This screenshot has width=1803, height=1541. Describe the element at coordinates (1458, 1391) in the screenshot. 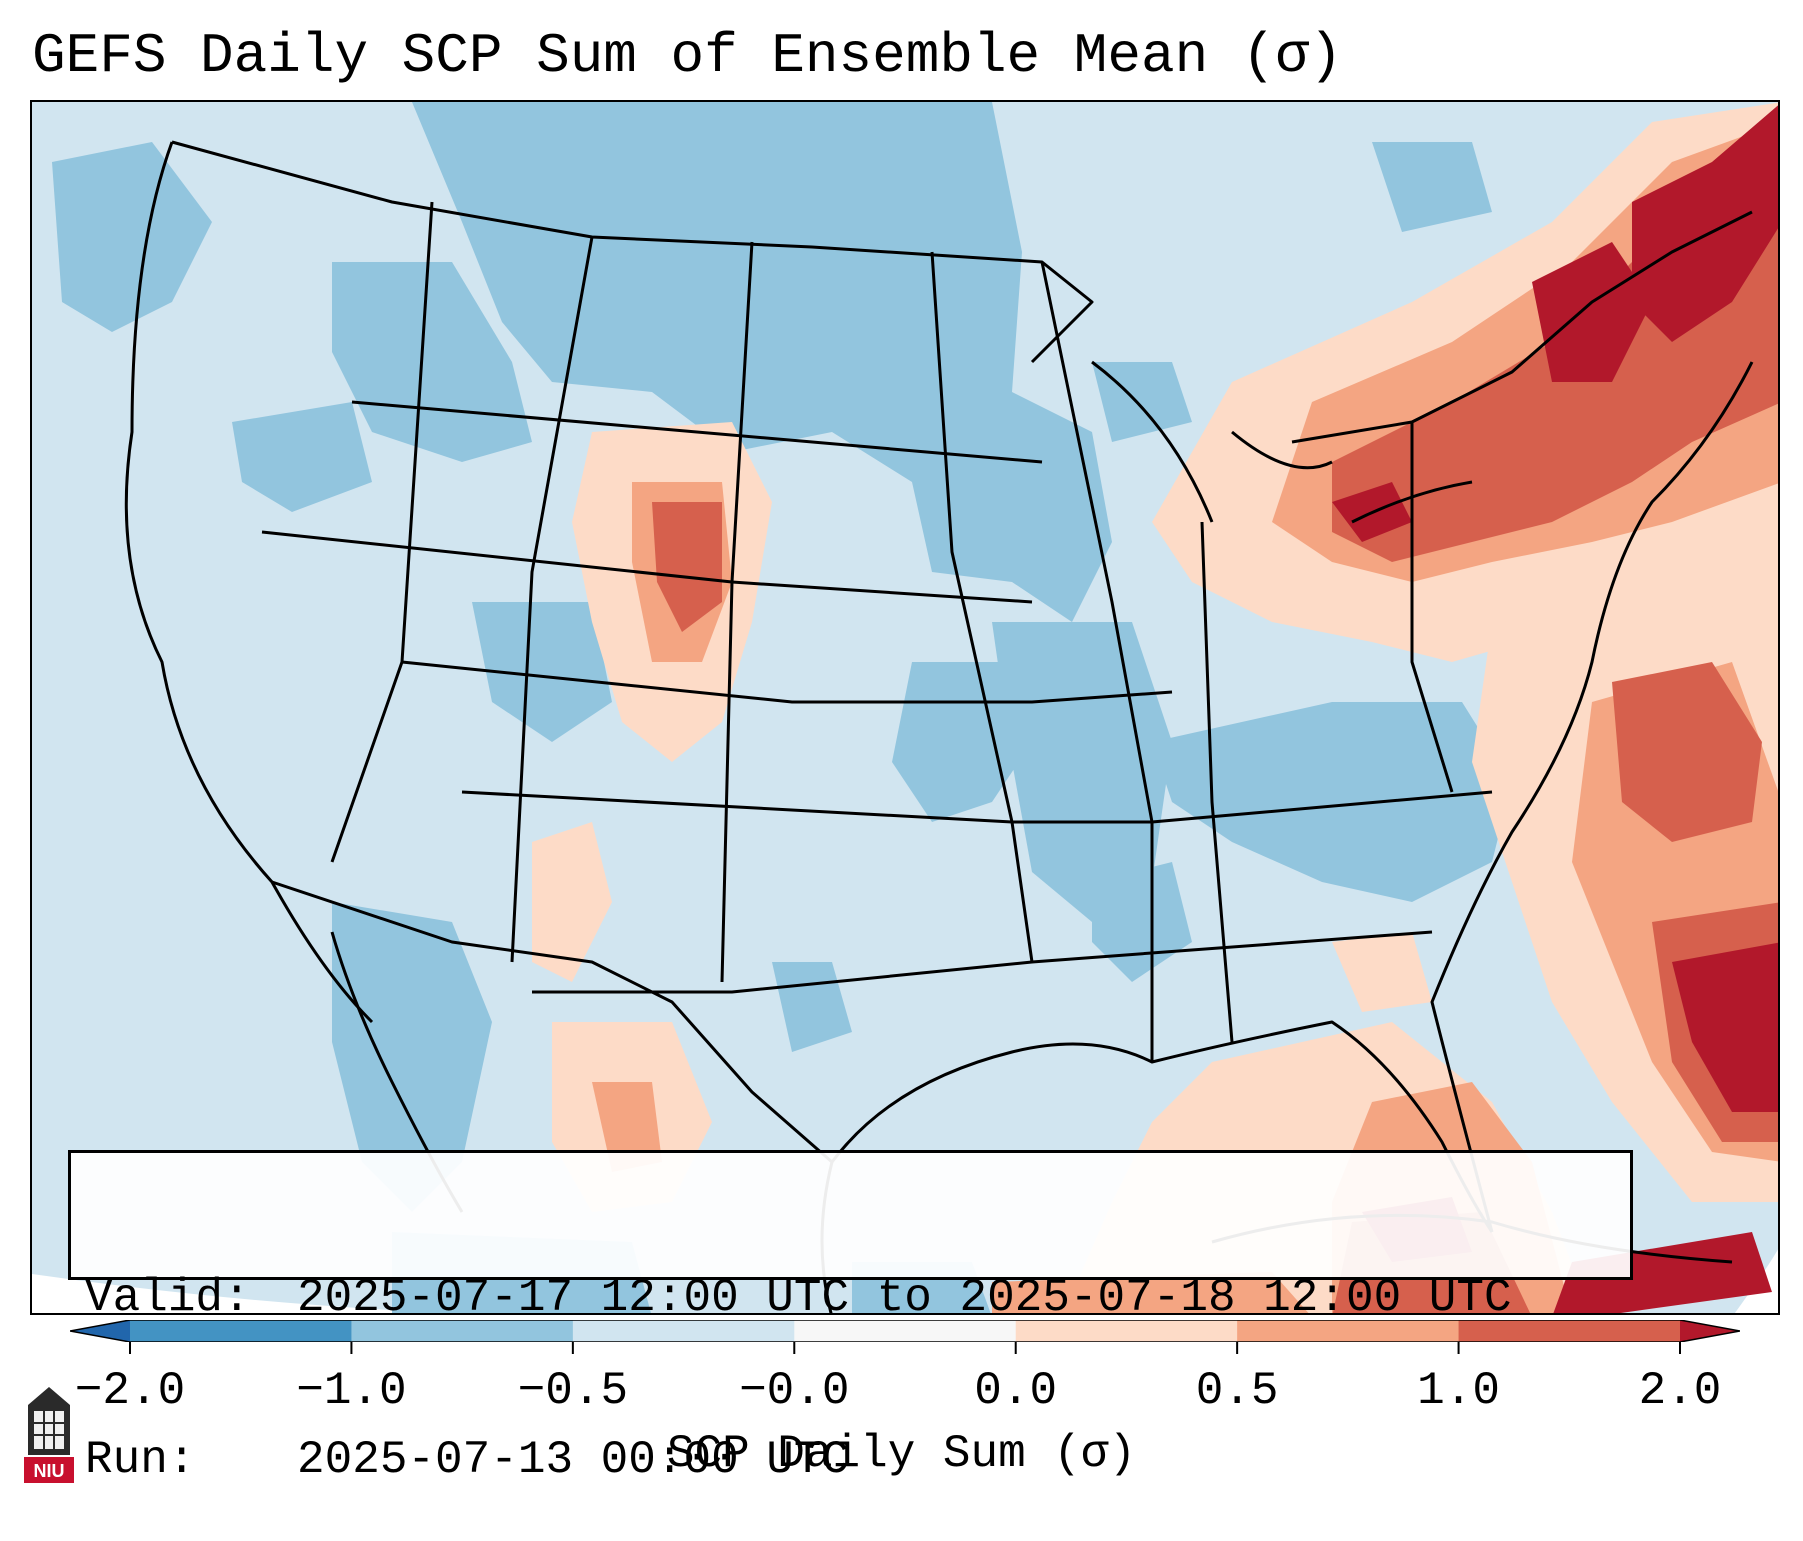

I see `colorbar-tick-label: 1.0` at that location.